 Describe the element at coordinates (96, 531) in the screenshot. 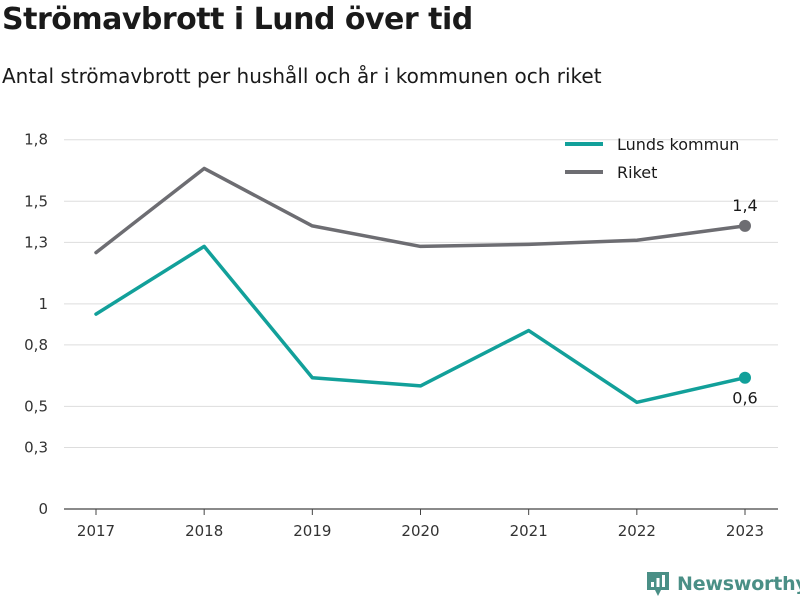

I see `x-tick-label: 2017` at that location.